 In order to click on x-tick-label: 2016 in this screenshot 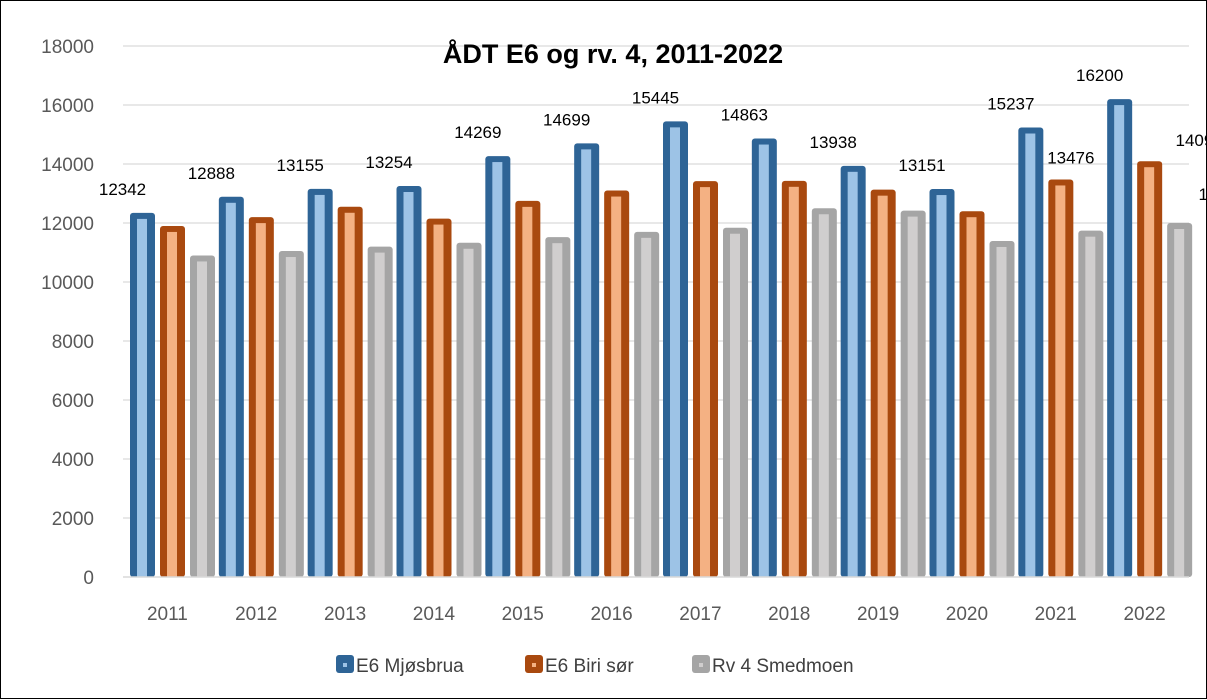, I will do `click(611, 614)`.